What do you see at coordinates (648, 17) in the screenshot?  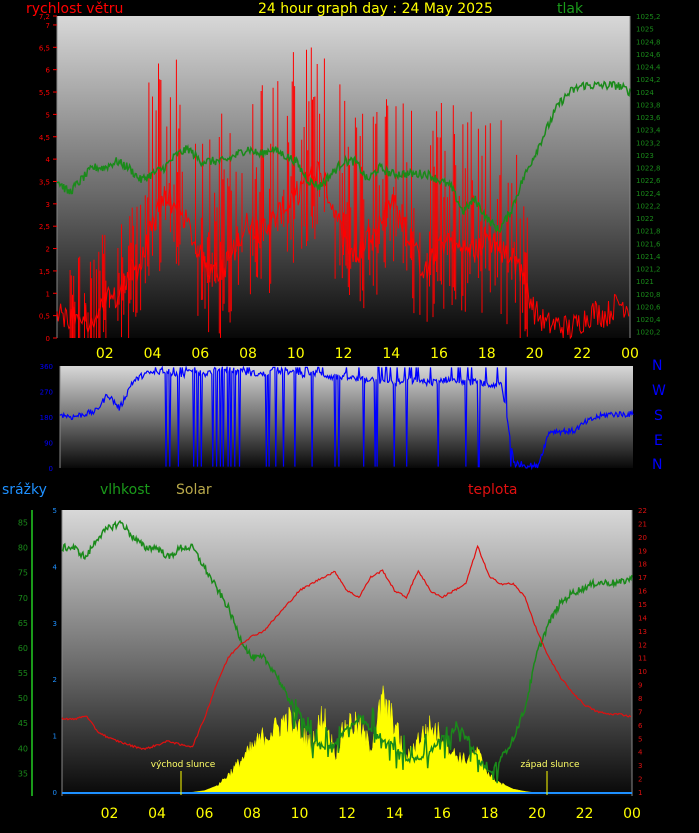 I see `pressure-axis-tick-25: 1025,2` at bounding box center [648, 17].